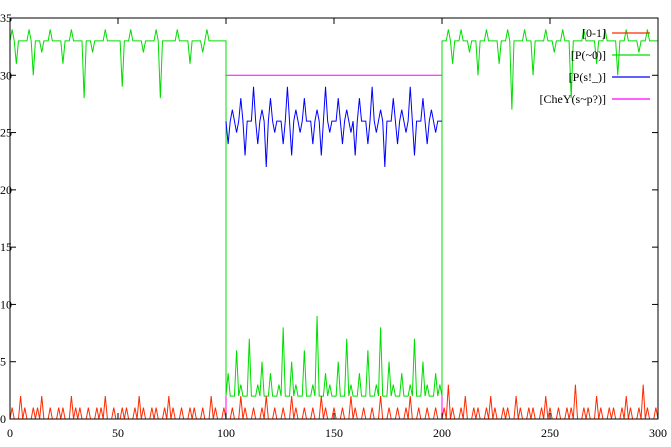 This screenshot has height=447, width=671. What do you see at coordinates (10, 433) in the screenshot?
I see `x-tick-label: 0` at bounding box center [10, 433].